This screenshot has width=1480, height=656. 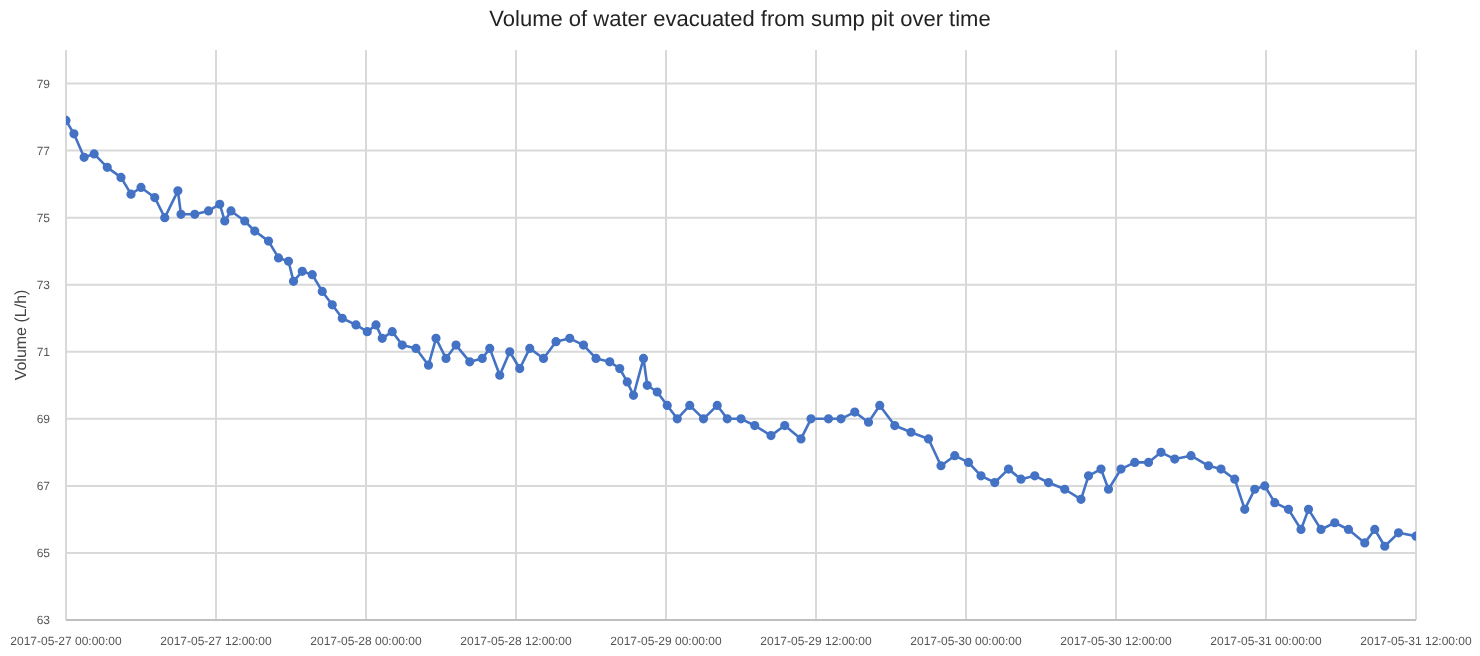 What do you see at coordinates (20, 334) in the screenshot?
I see `y-axis-title: Volume (L/h)` at bounding box center [20, 334].